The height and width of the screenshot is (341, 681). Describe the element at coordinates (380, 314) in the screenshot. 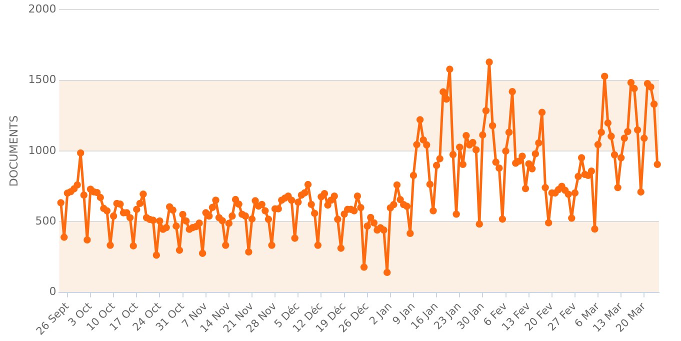

I see `x-tick-label: 2 Jan` at that location.